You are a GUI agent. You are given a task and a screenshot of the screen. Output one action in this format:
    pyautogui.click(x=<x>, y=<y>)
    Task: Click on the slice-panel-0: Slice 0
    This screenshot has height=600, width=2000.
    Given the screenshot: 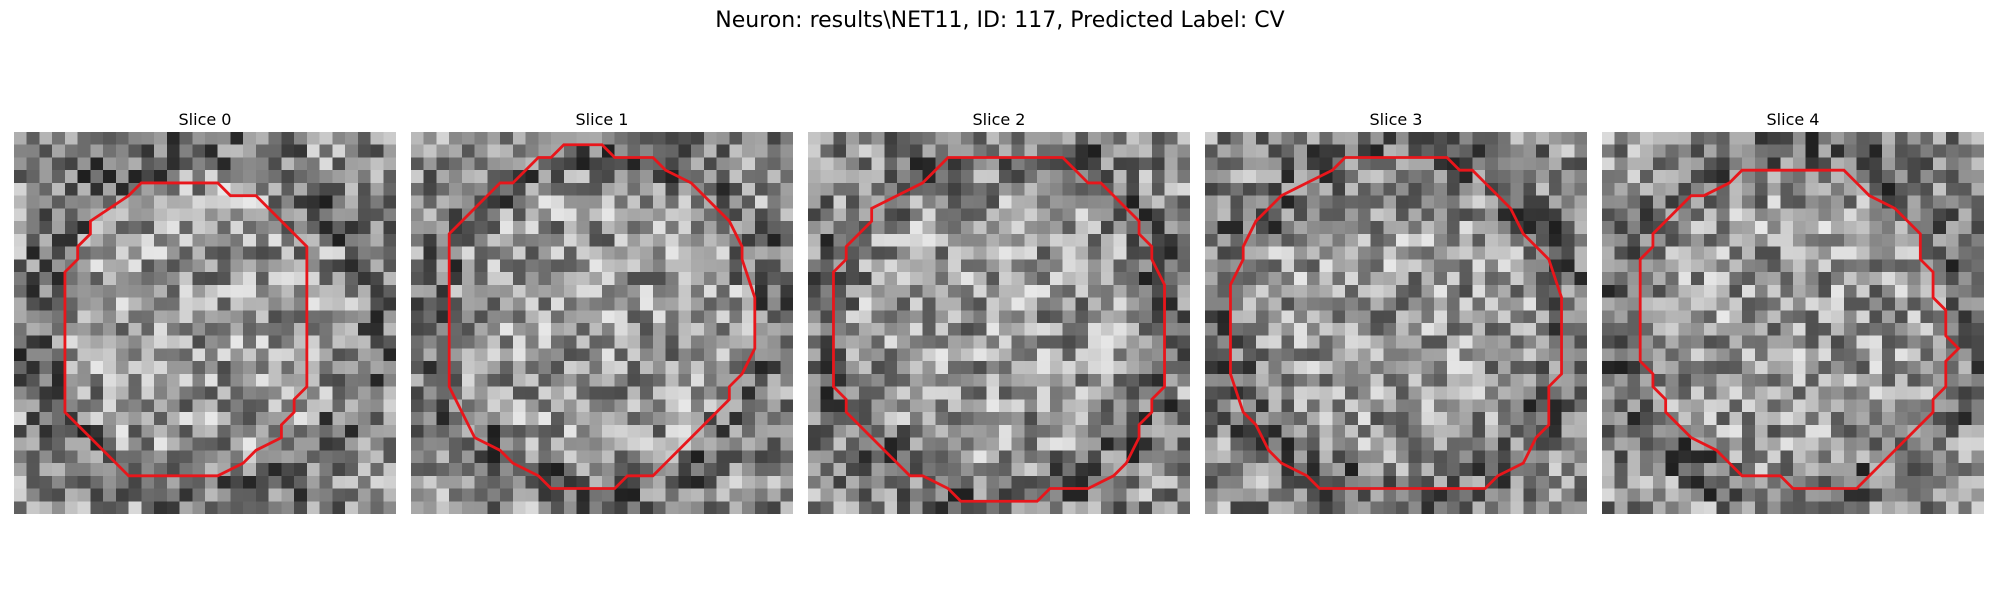 What is the action you would take?
    pyautogui.click(x=205, y=311)
    